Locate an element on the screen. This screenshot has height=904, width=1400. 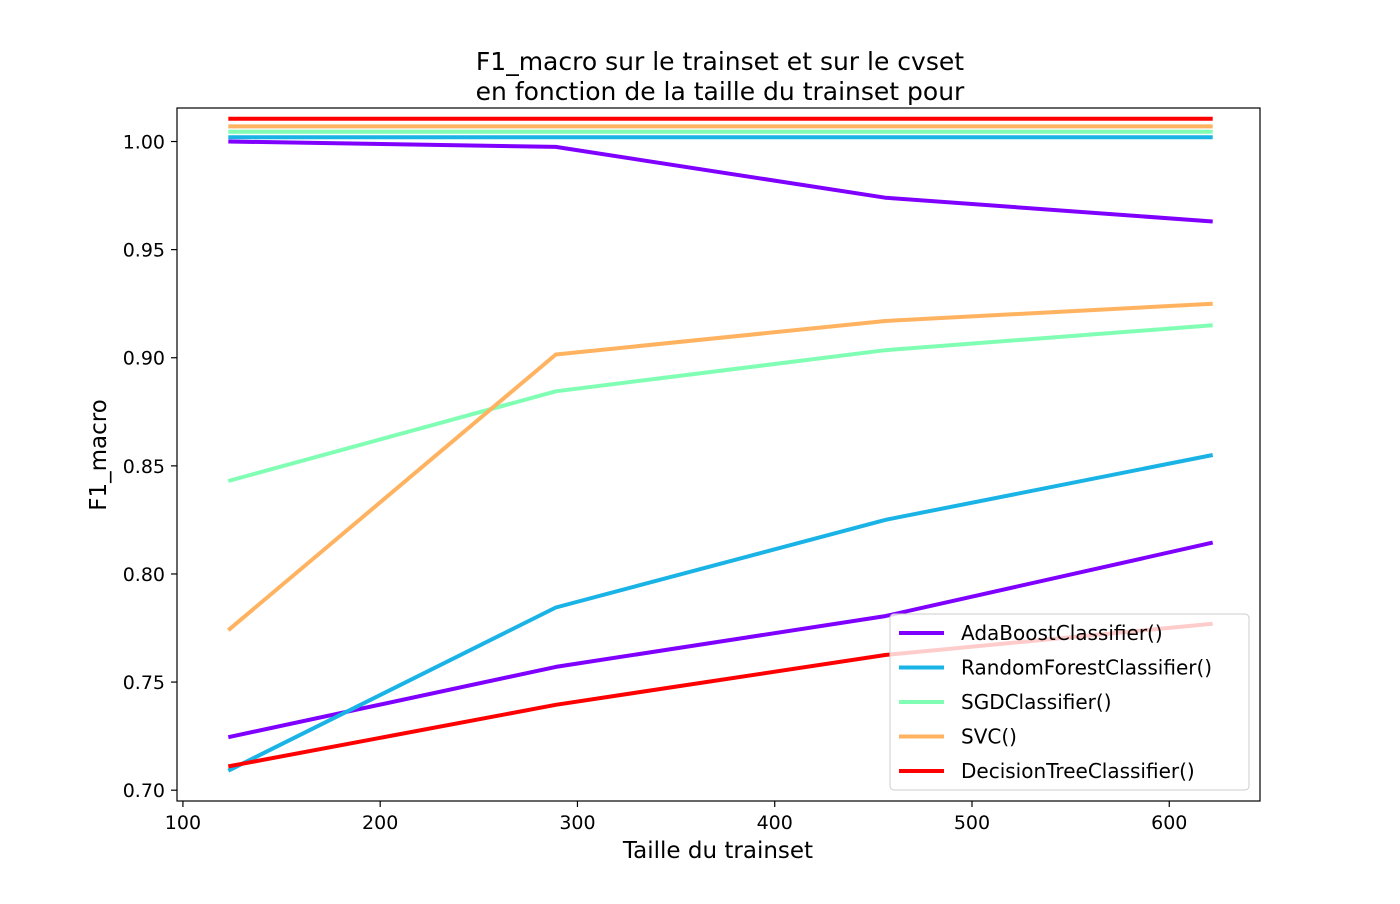
legend-label-4: DecisionTreeClassifier() is located at coordinates (1078, 771).